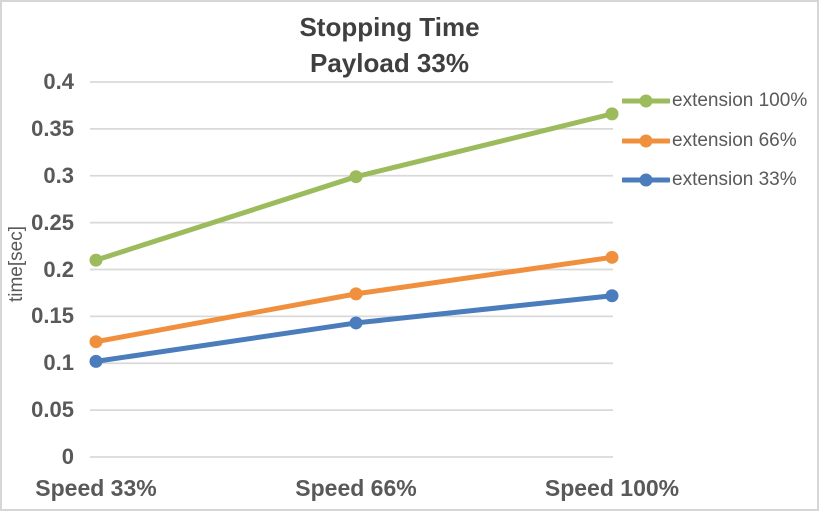 This screenshot has width=819, height=511. Describe the element at coordinates (58, 269) in the screenshot. I see `y-tick-label: 0.2` at that location.